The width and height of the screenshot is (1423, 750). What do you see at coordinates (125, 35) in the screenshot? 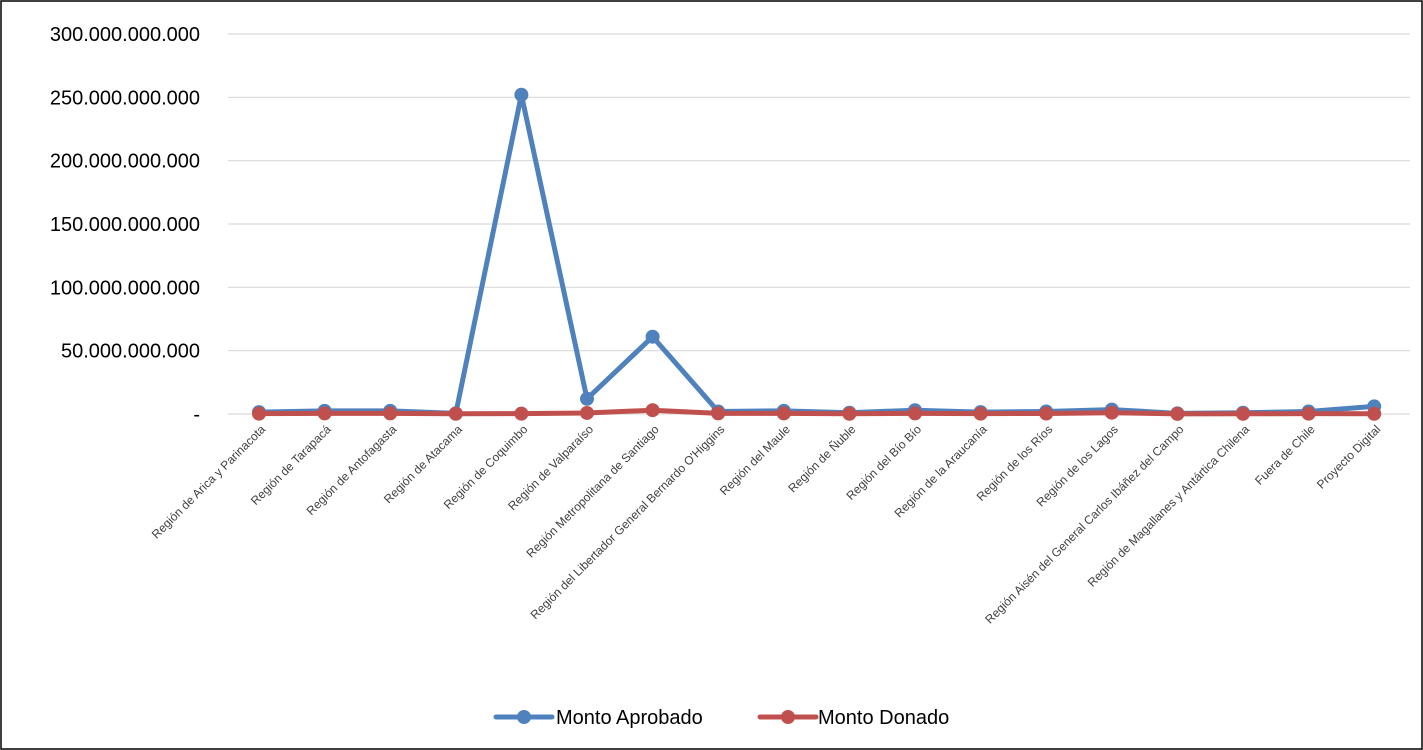
I see `y-tick-label: 300.000.000.000` at bounding box center [125, 35].